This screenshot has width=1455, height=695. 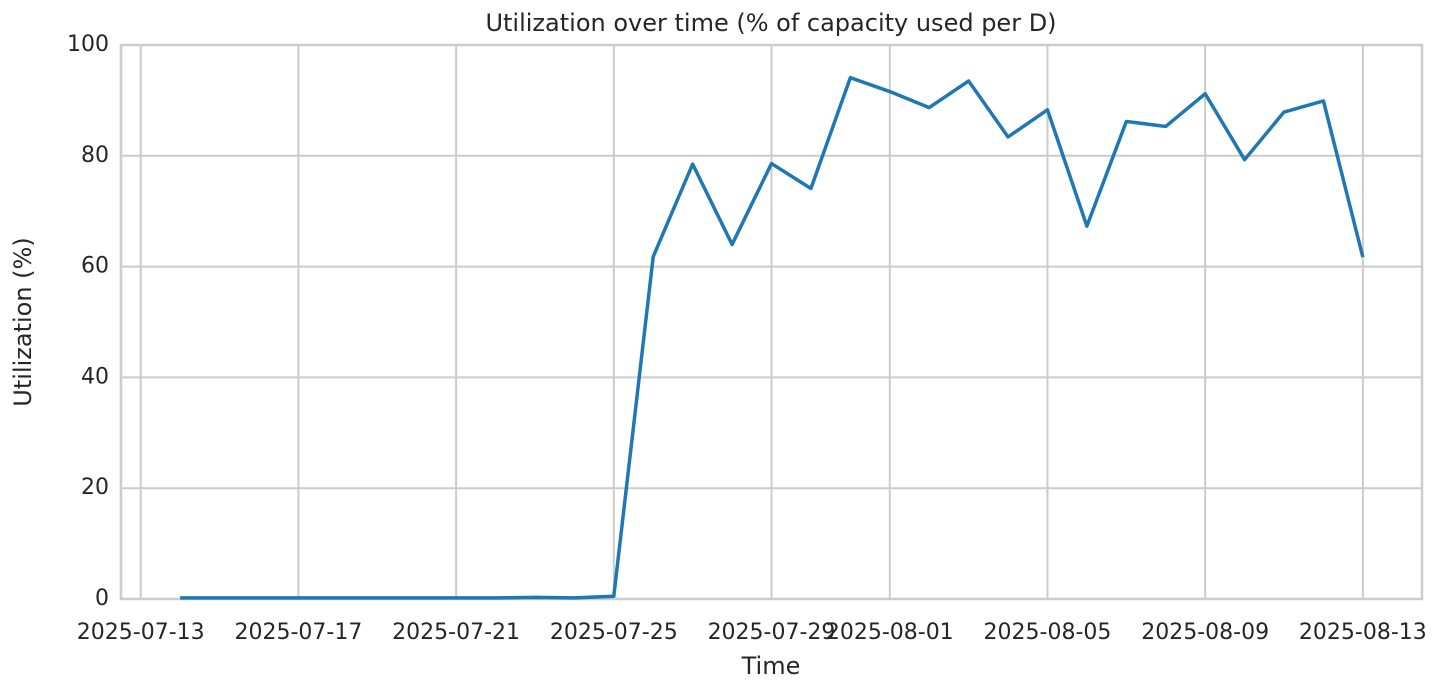 What do you see at coordinates (95, 487) in the screenshot?
I see `y-tick-label: 20` at bounding box center [95, 487].